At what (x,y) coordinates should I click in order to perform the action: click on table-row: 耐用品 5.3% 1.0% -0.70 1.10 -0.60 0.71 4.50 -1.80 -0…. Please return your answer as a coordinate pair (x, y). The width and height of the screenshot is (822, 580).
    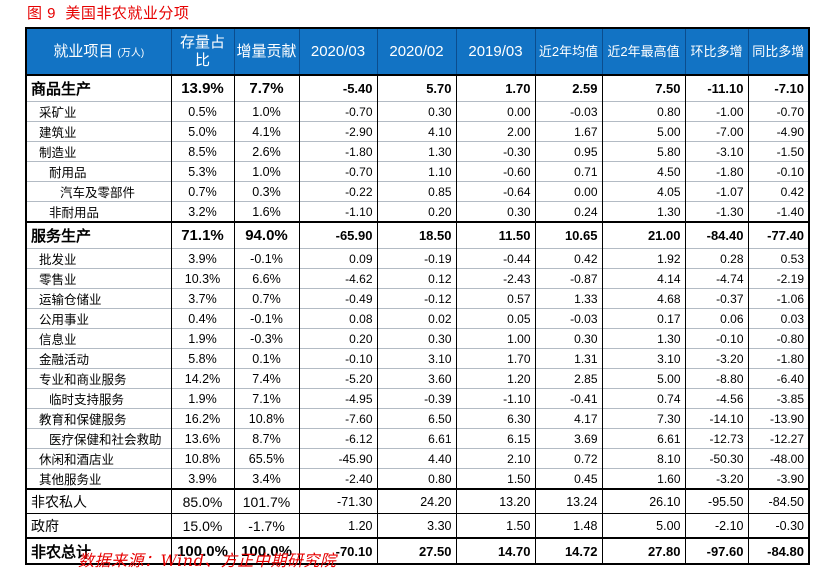
    Looking at the image, I should click on (417, 171).